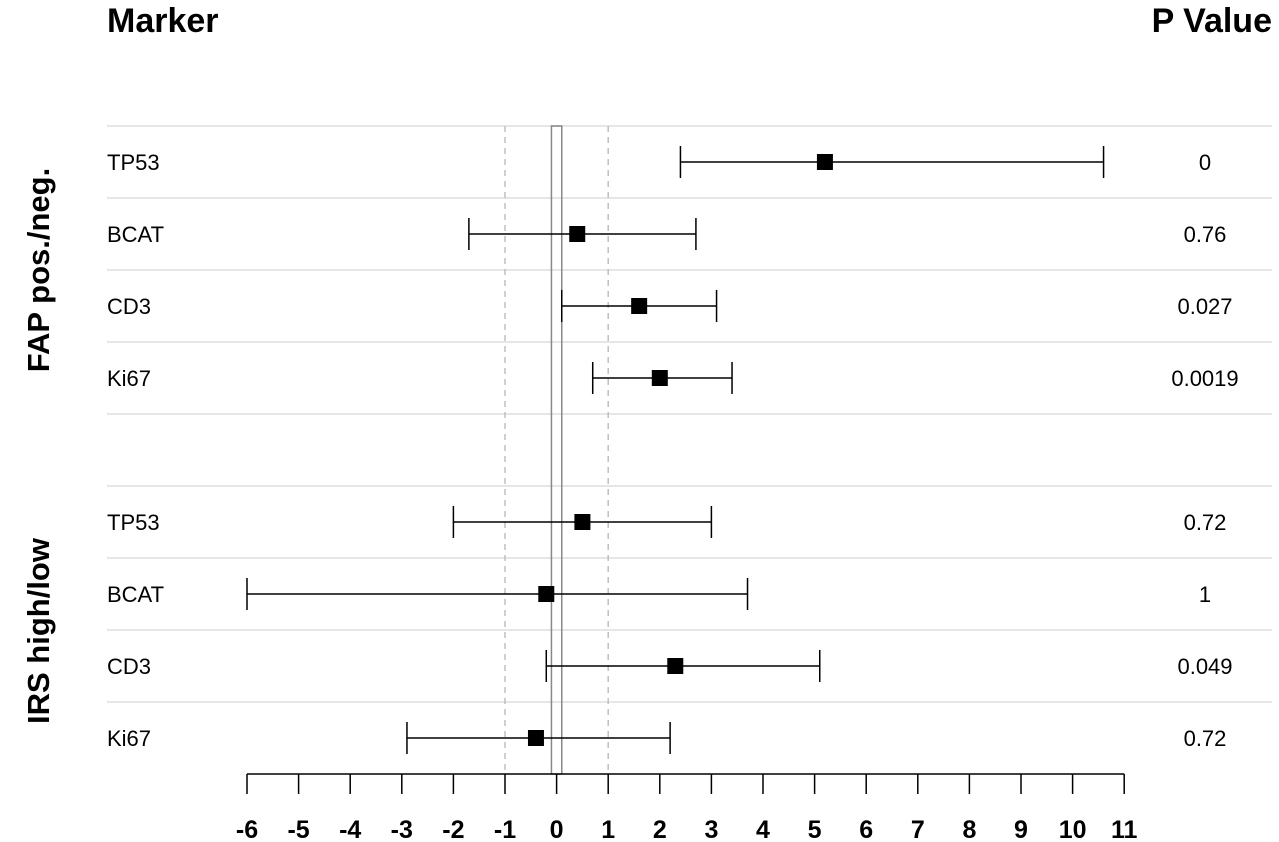  I want to click on x-axis: -6 -5 -4 -3 -2 -1 0 1 2 3 4 5 6 7 8 9 10 11, so click(687, 807).